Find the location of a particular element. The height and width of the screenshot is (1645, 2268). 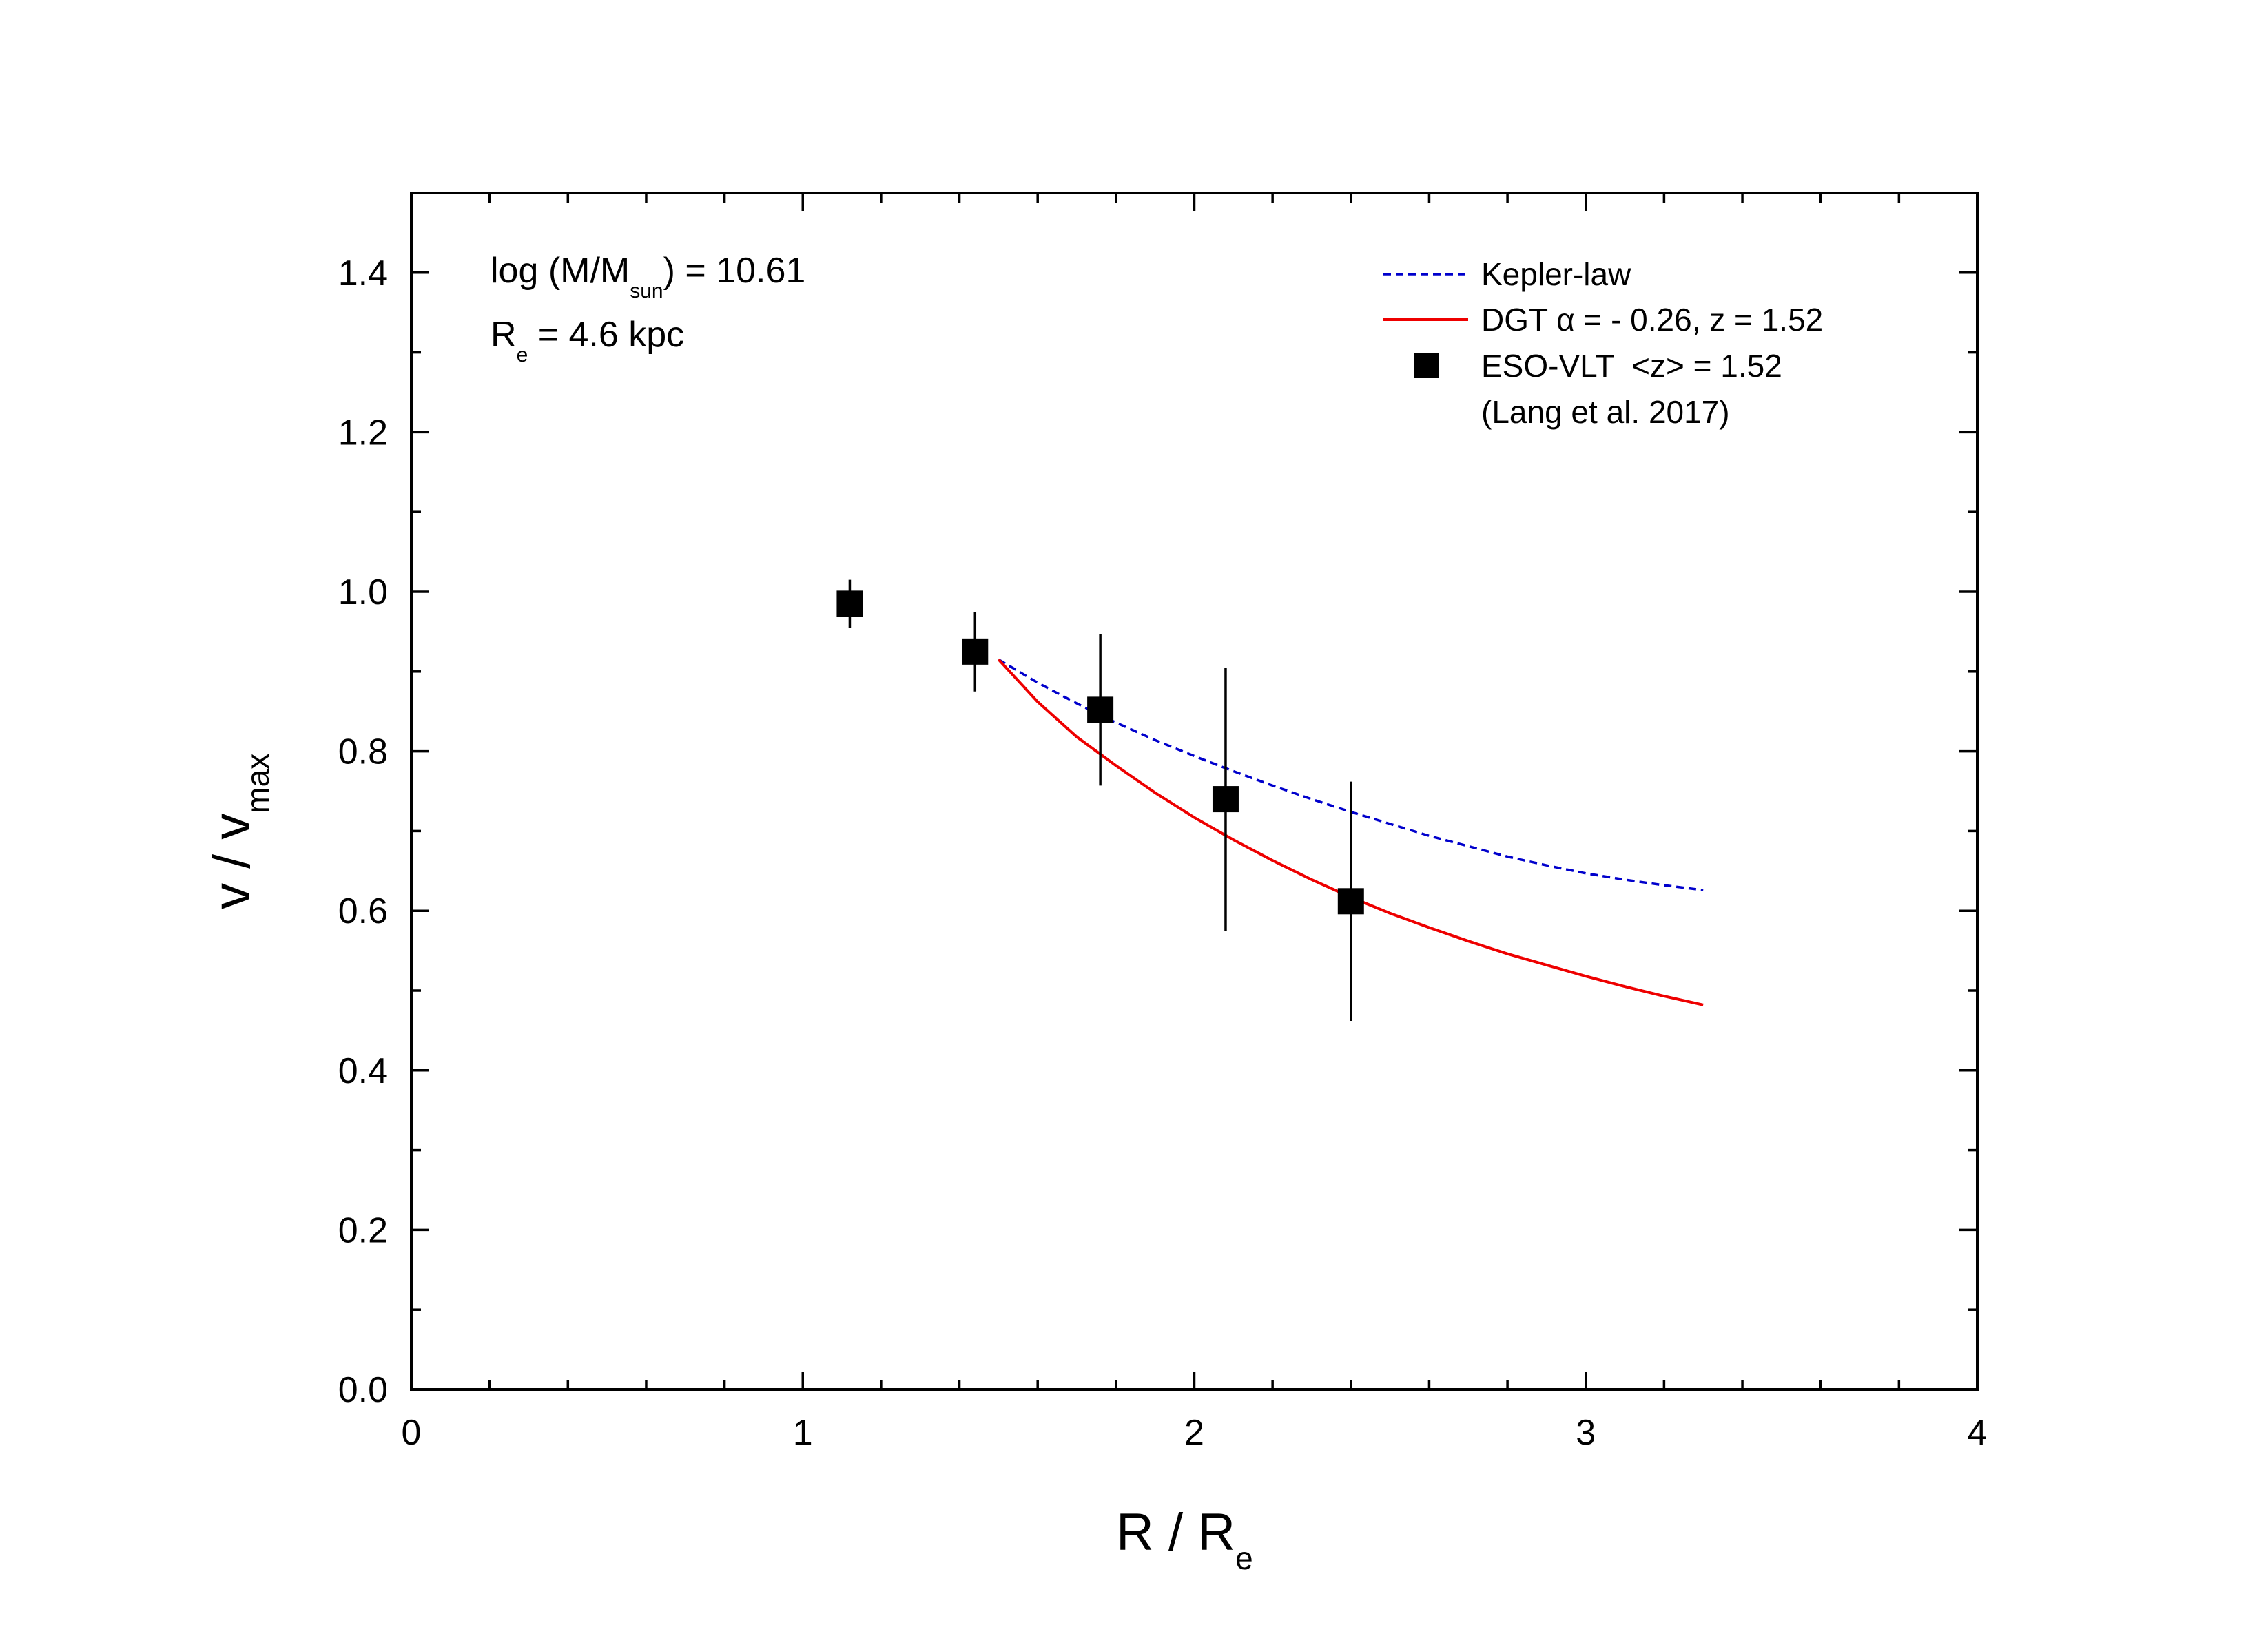

legend-kepler-label: Kepler-law is located at coordinates (1556, 274).